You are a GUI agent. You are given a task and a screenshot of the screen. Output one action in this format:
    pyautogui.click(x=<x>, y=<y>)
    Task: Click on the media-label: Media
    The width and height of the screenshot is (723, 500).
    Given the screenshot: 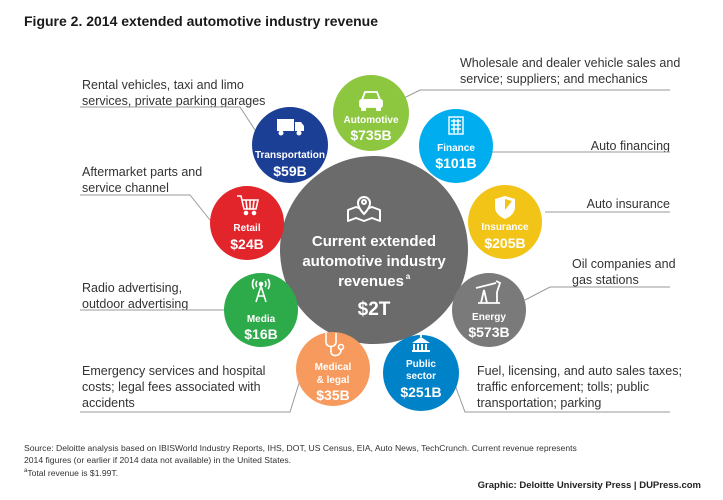 What is the action you would take?
    pyautogui.click(x=261, y=319)
    